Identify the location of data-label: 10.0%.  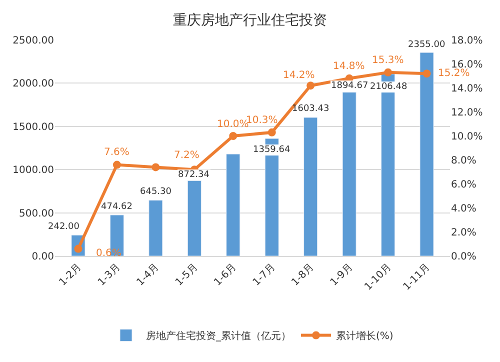
(233, 124).